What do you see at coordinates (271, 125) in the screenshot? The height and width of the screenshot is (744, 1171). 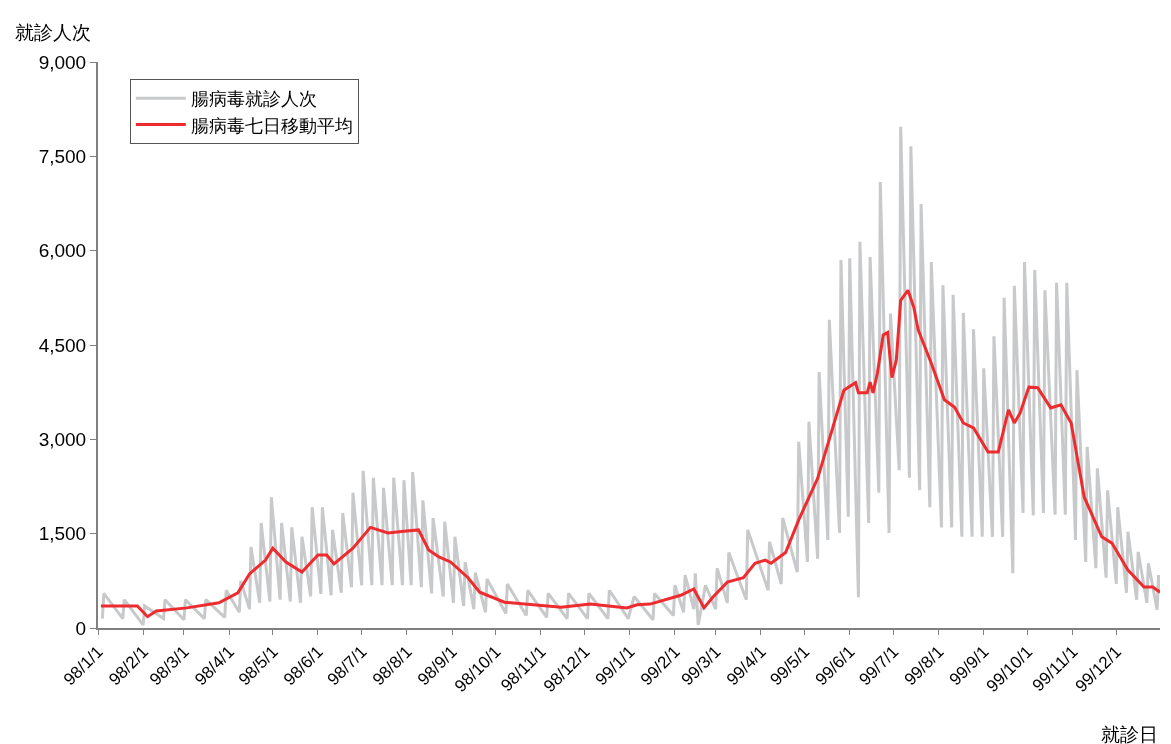 I see `legend-label: 腸病毒七日移動平均` at bounding box center [271, 125].